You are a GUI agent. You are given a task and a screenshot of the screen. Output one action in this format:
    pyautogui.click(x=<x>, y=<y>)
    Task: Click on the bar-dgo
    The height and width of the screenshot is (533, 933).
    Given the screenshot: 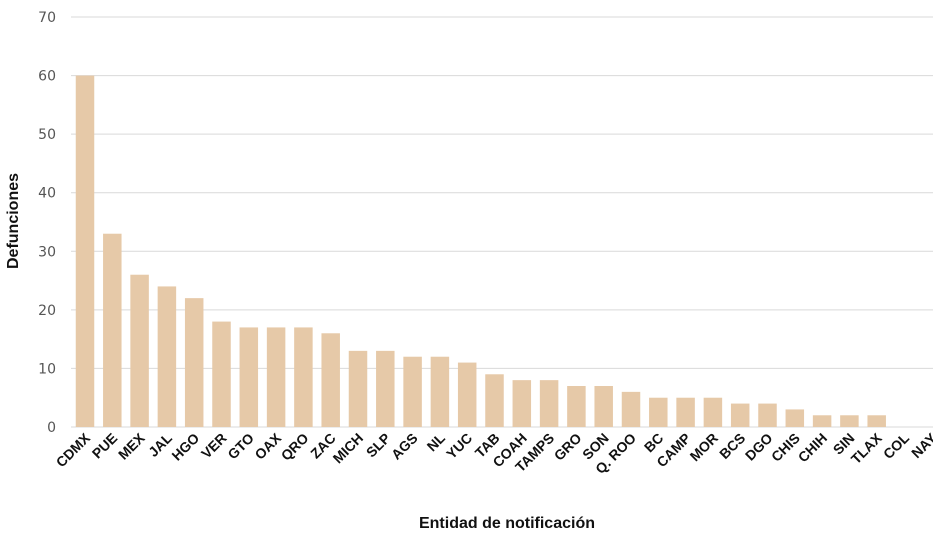 What is the action you would take?
    pyautogui.click(x=767, y=415)
    